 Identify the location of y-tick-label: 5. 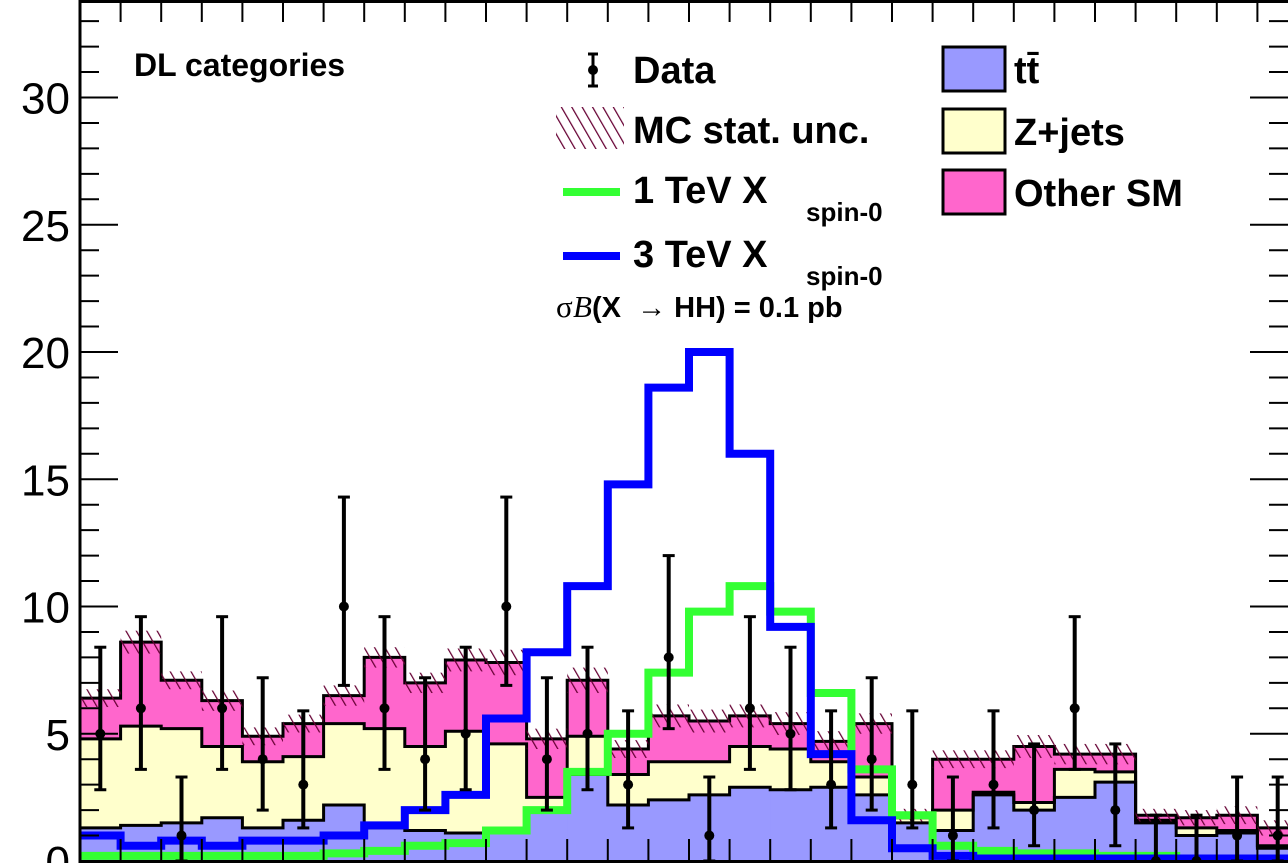
(58, 735).